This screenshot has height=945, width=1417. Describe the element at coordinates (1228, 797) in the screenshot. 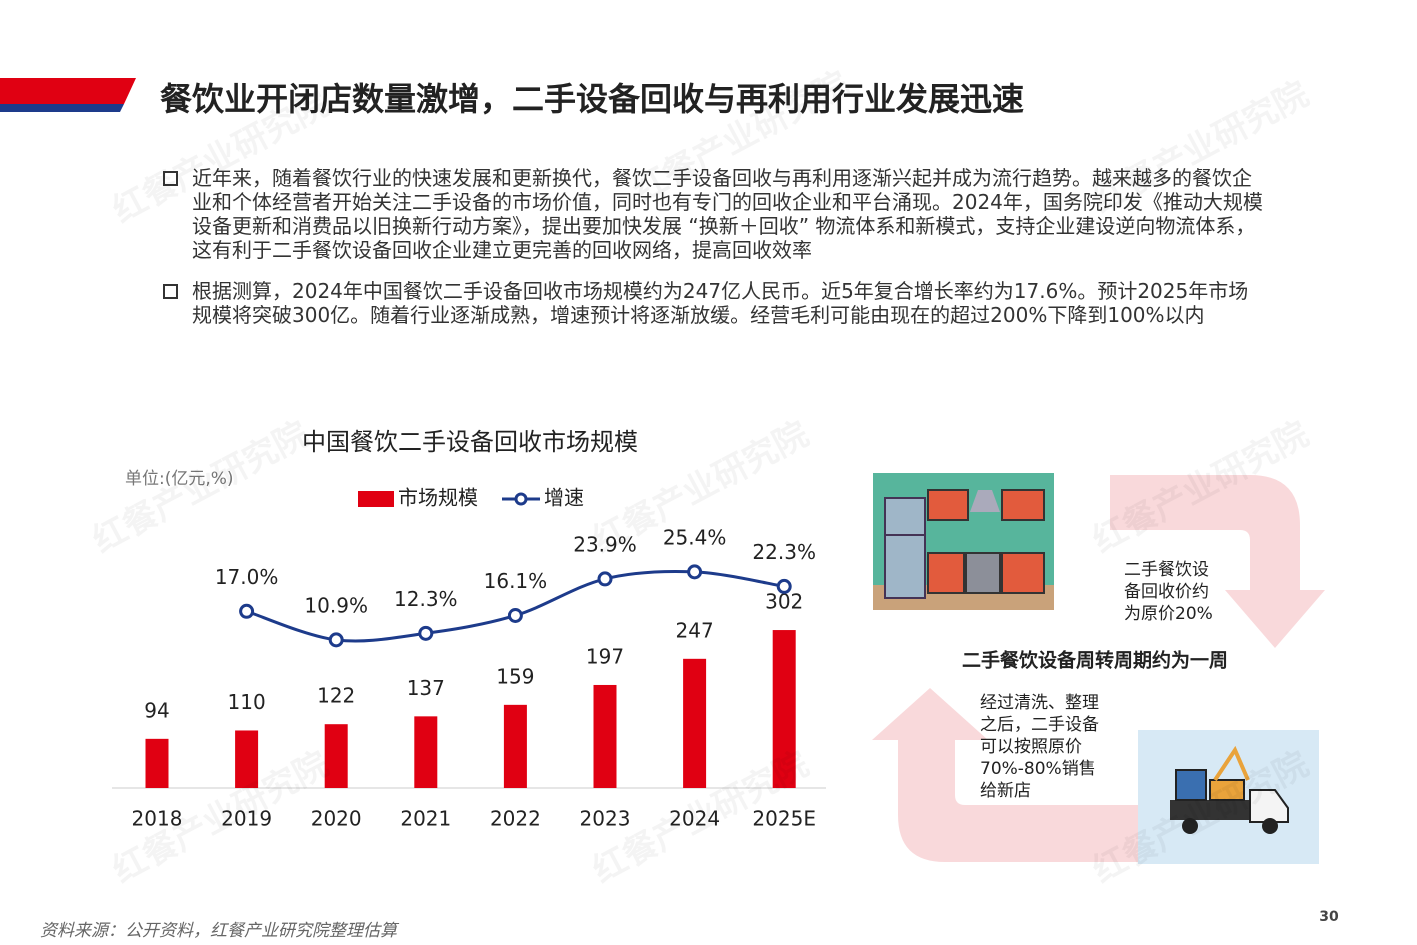

I see `truck-image` at that location.